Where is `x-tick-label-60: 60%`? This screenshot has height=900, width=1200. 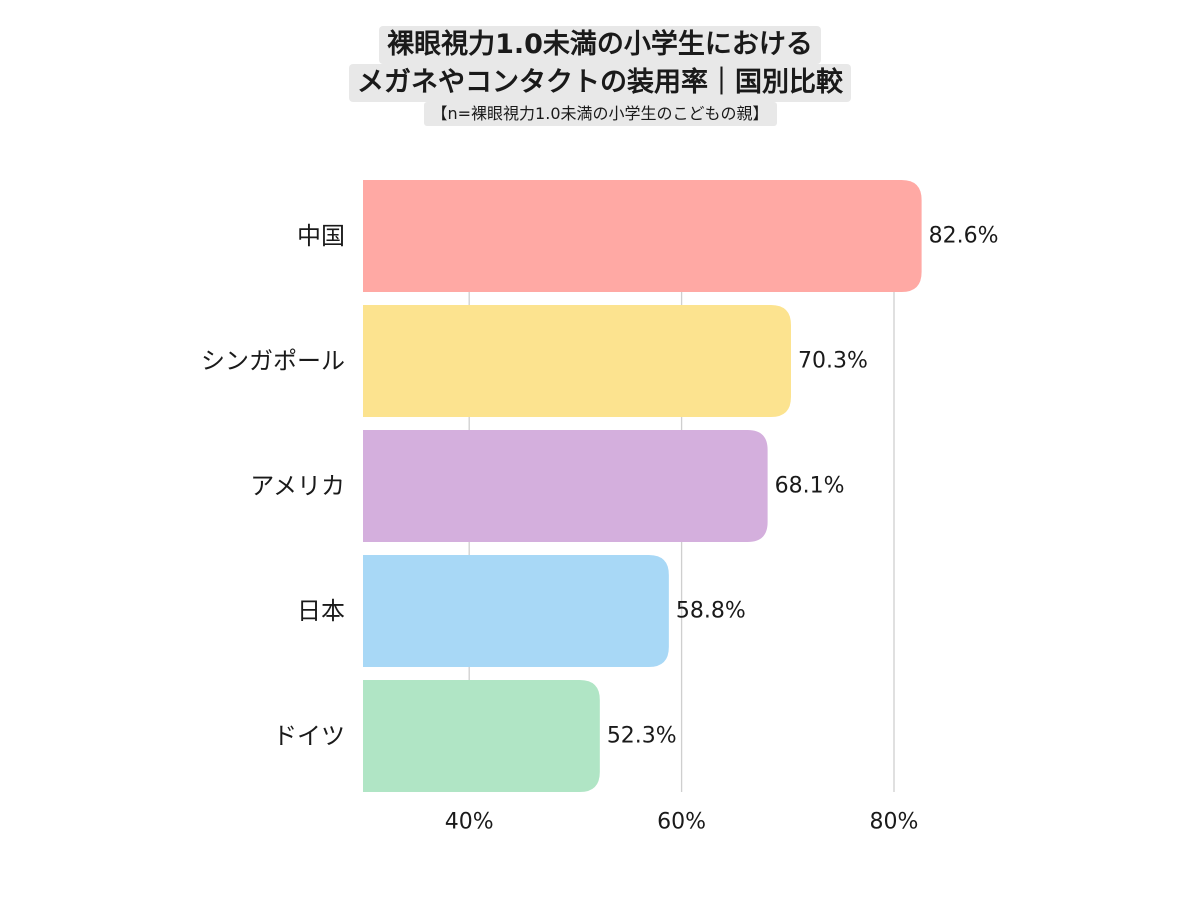
x-tick-label-60: 60% is located at coordinates (681, 822).